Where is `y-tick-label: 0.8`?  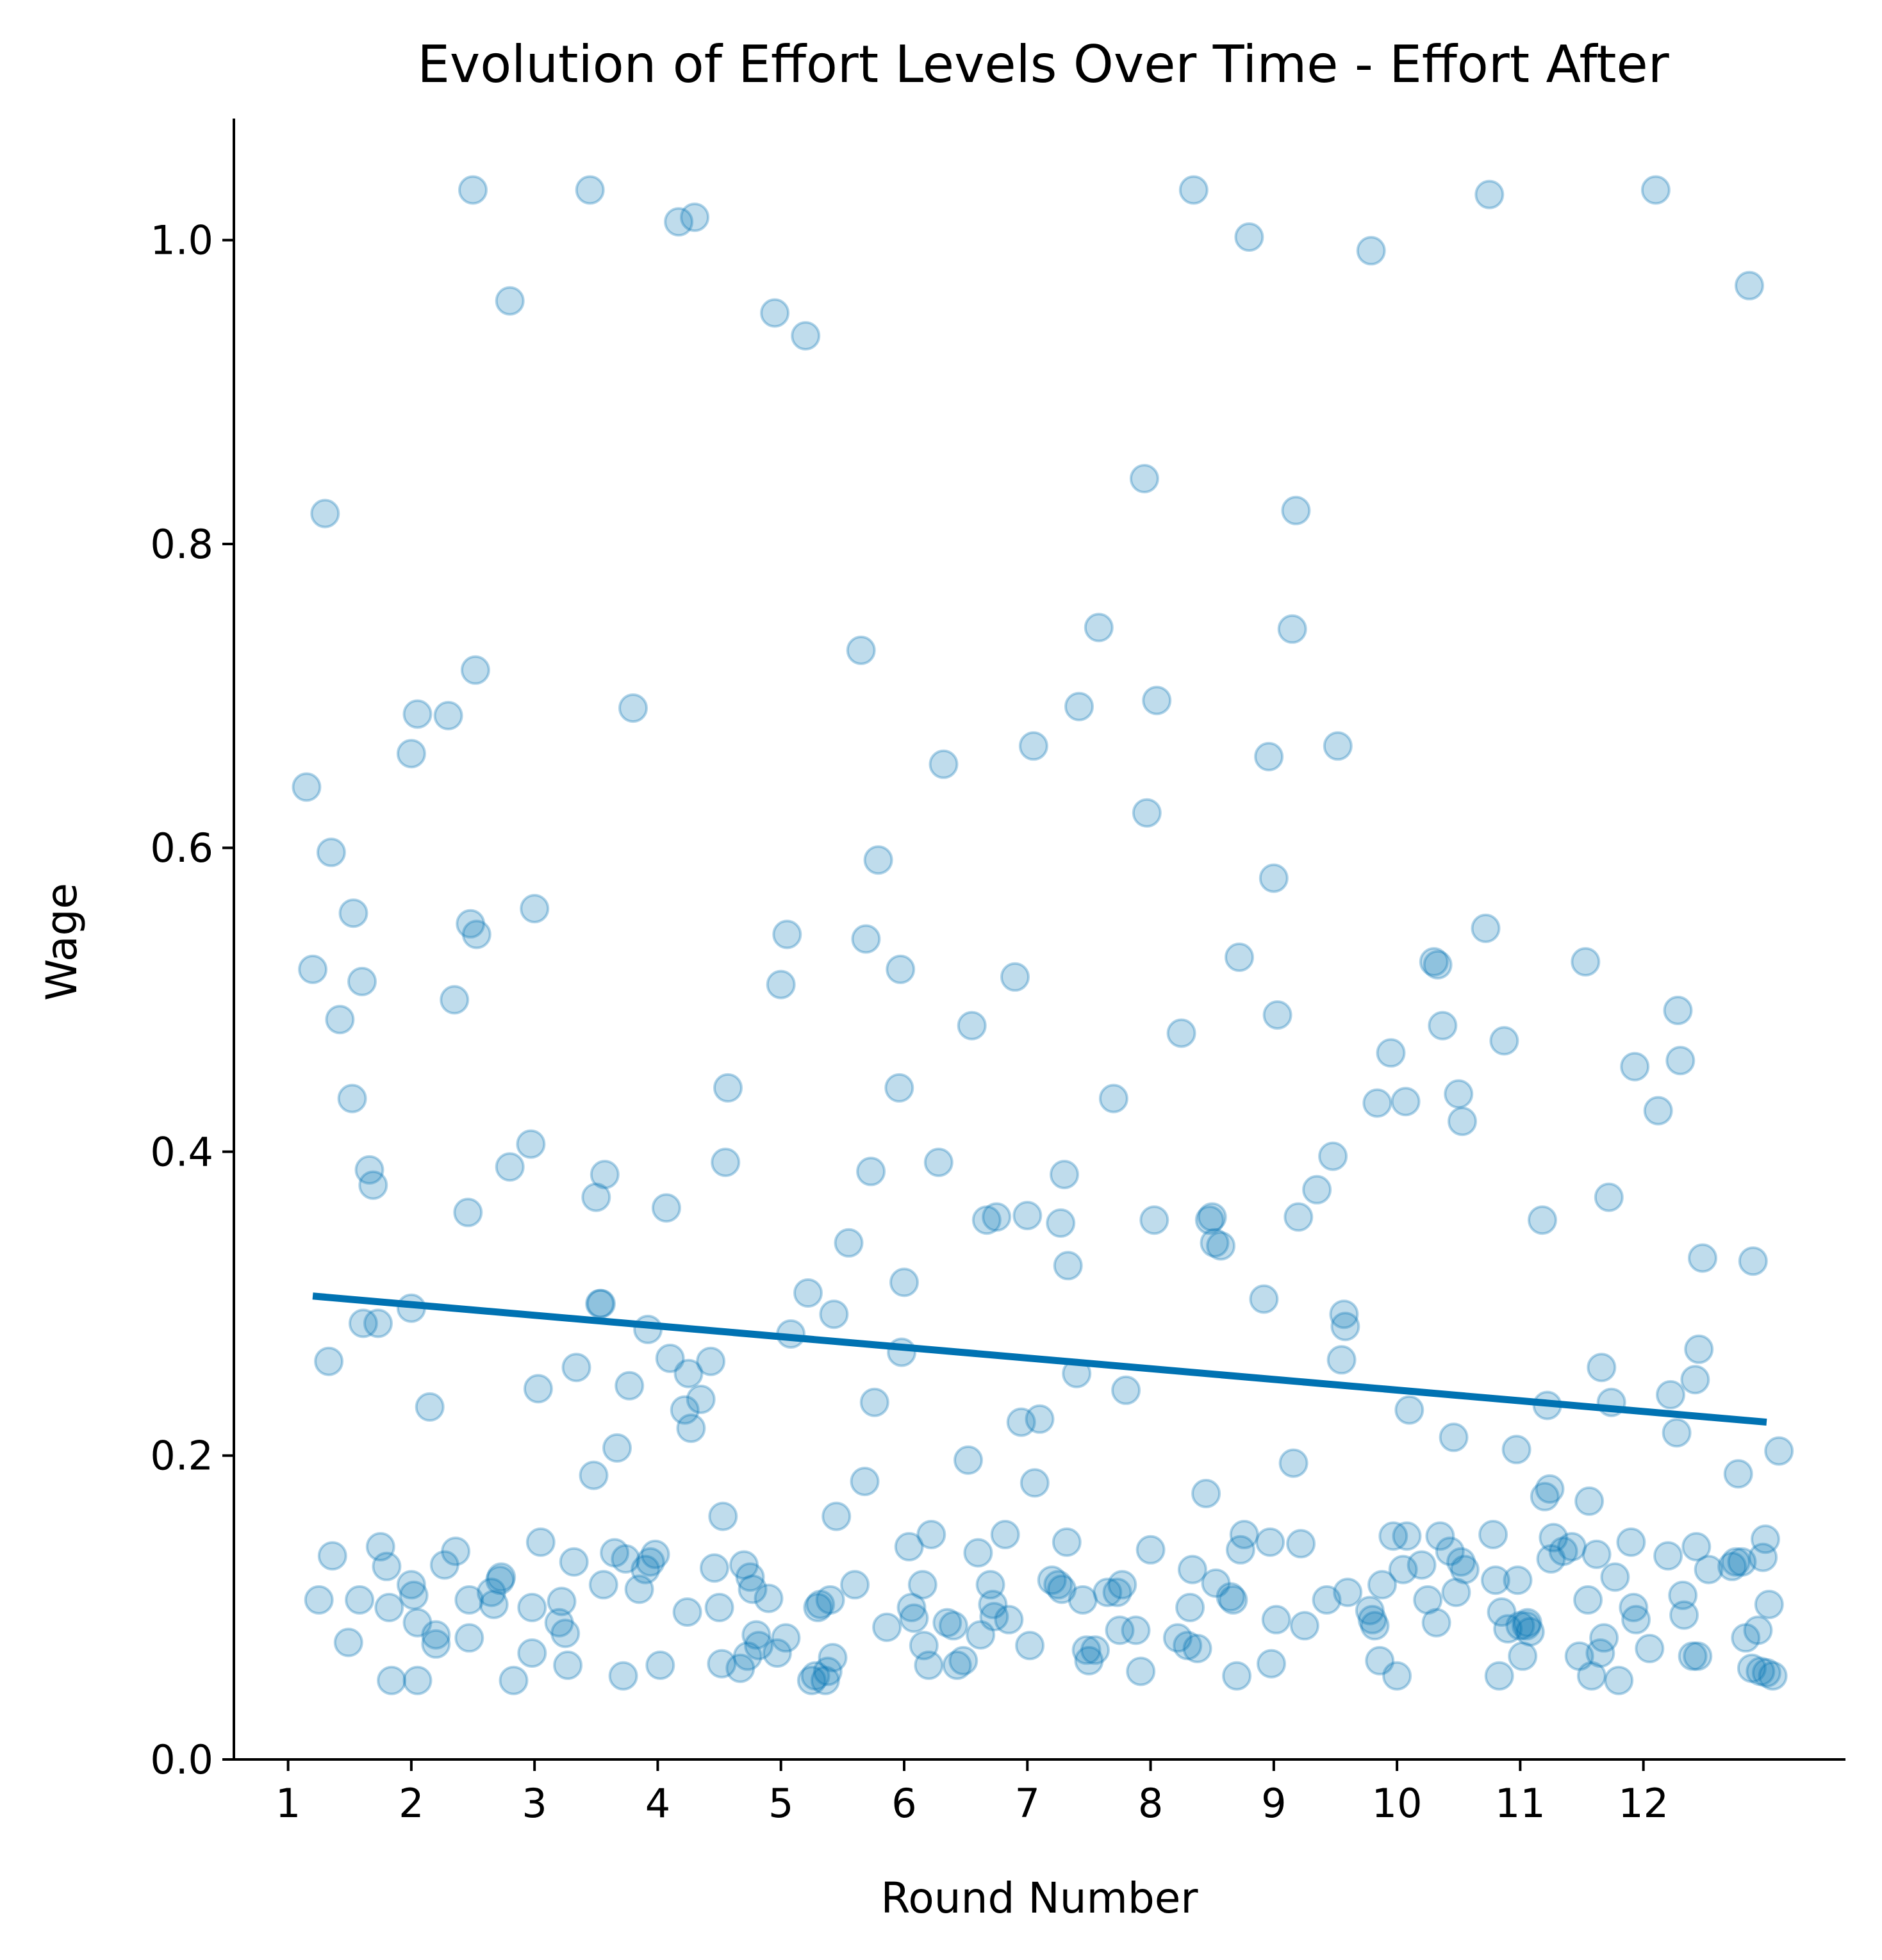 y-tick-label: 0.8 is located at coordinates (181, 545).